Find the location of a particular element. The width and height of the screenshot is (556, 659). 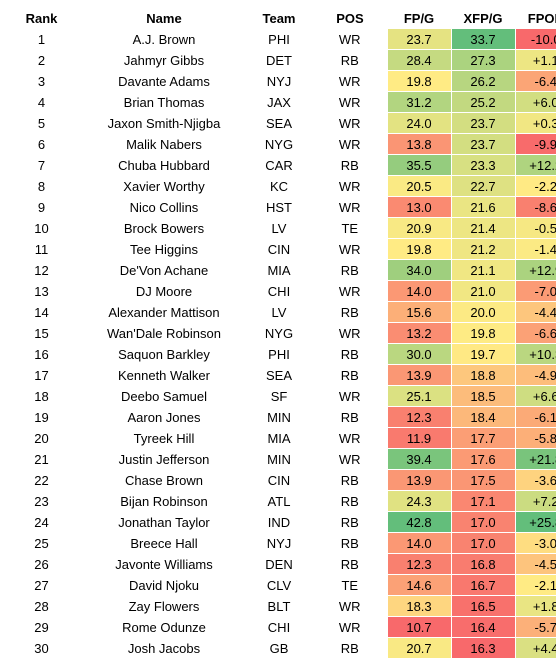

cell-name: A.J. Brown is located at coordinates (164, 39).